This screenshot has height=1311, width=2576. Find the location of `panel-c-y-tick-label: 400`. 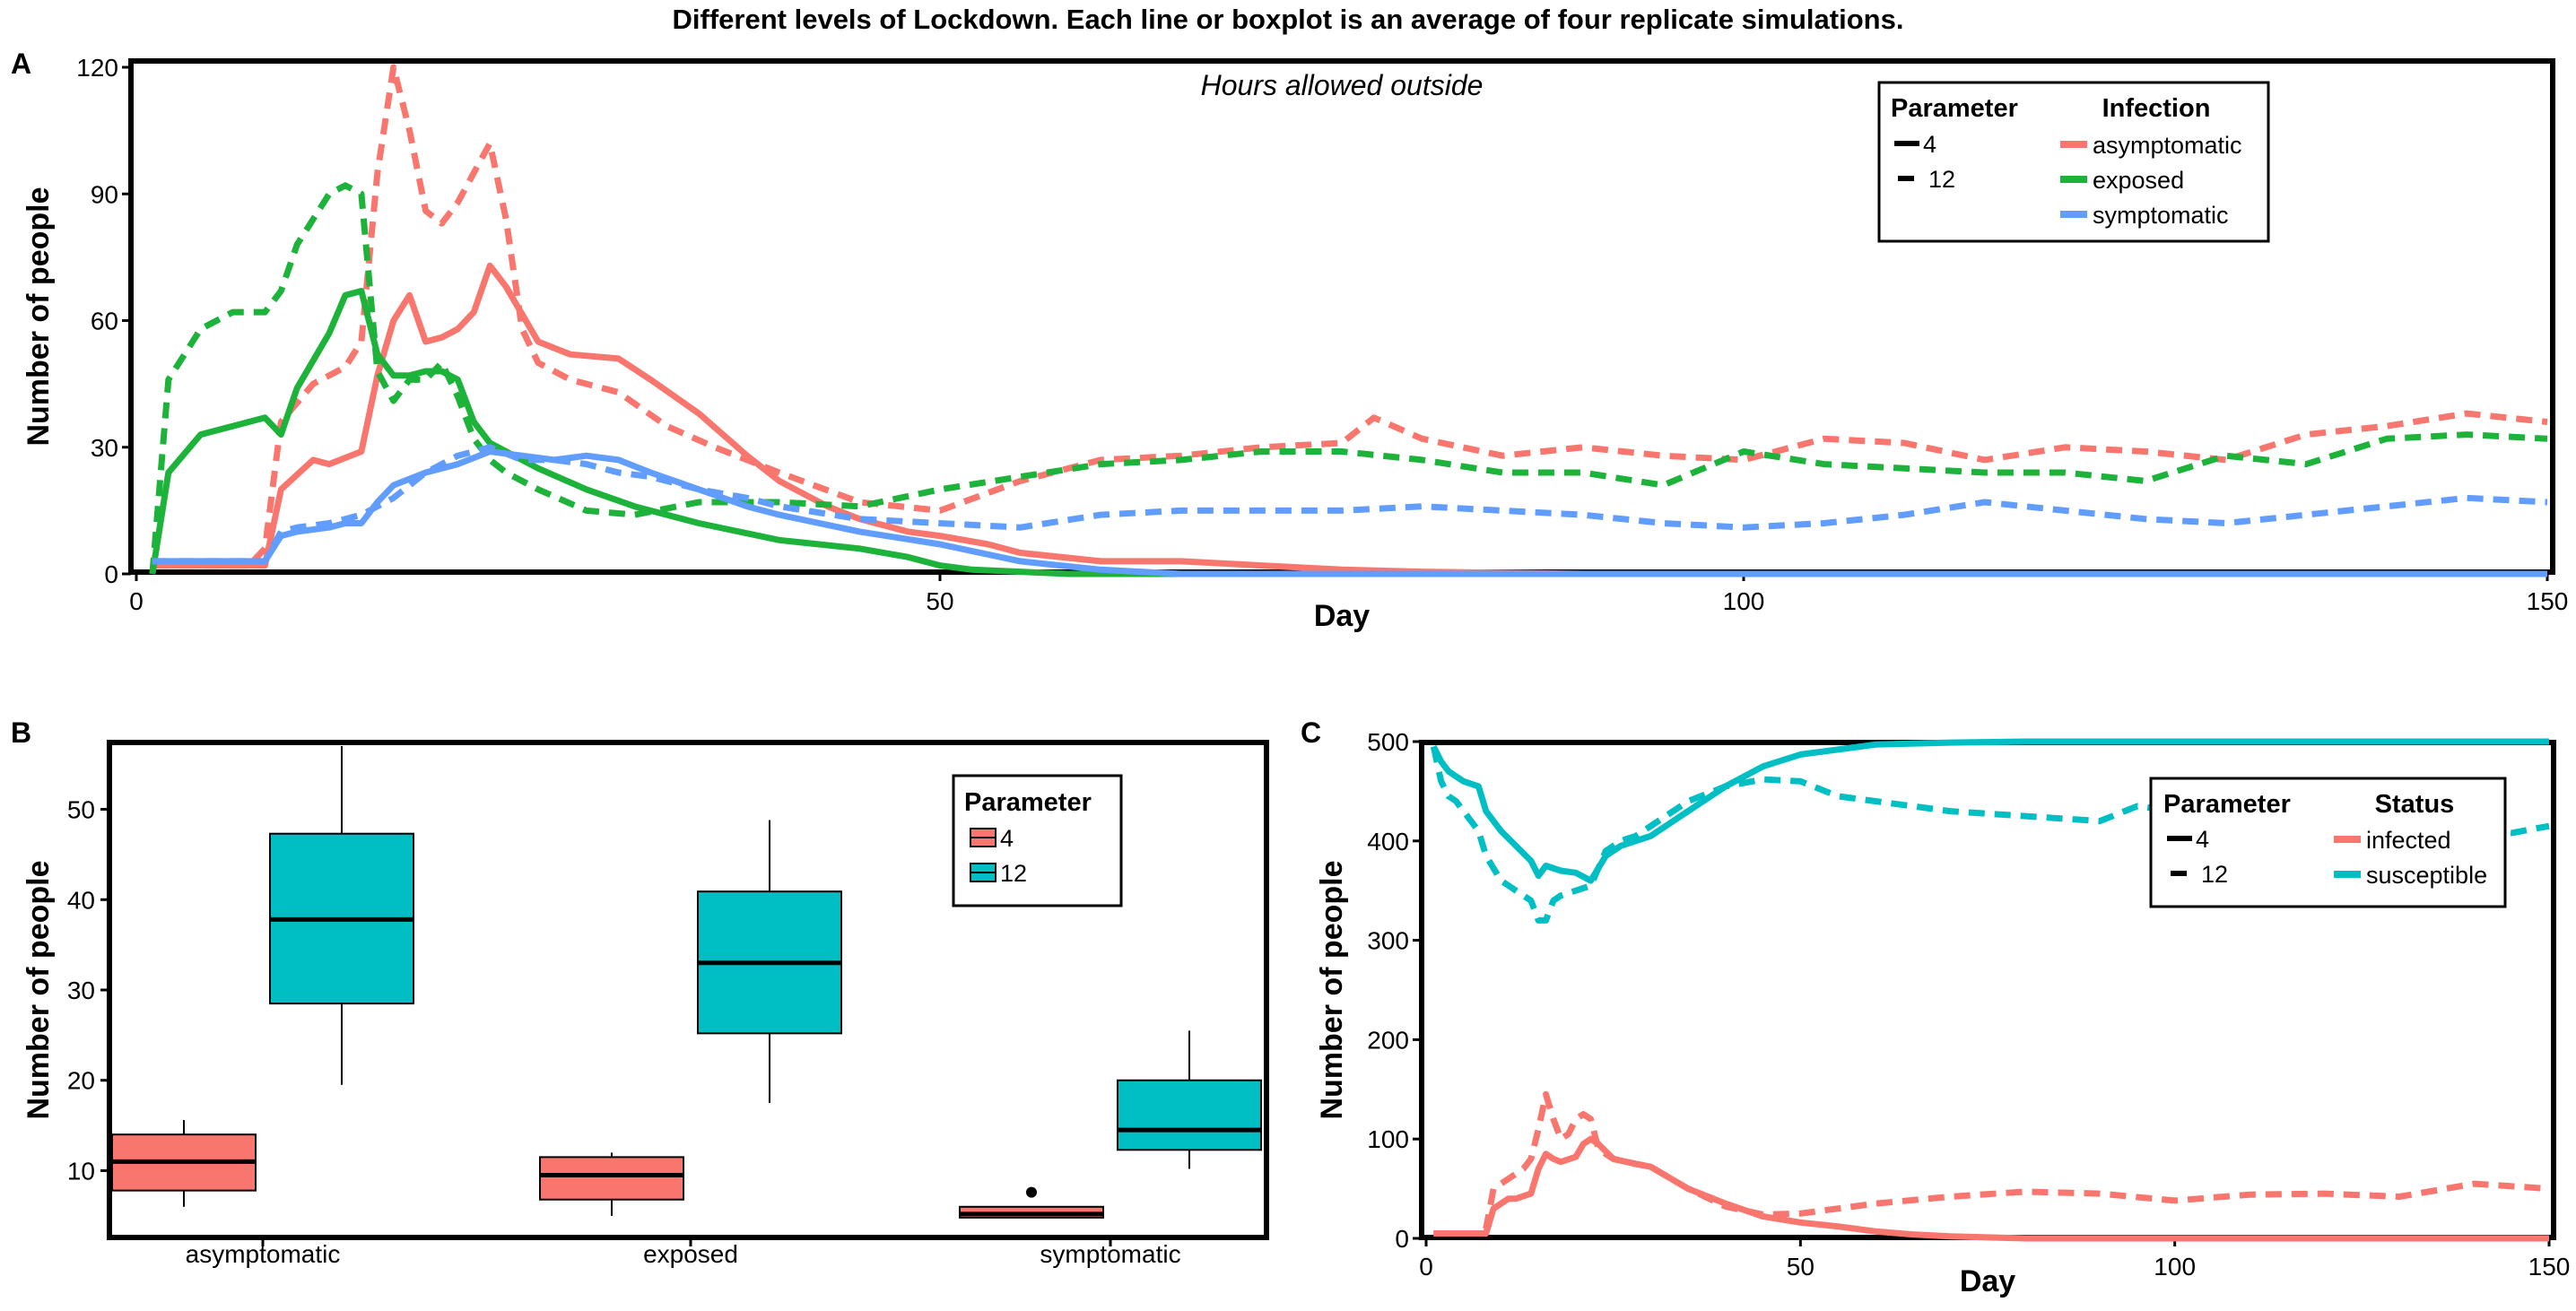

panel-c-y-tick-label: 400 is located at coordinates (1388, 841).